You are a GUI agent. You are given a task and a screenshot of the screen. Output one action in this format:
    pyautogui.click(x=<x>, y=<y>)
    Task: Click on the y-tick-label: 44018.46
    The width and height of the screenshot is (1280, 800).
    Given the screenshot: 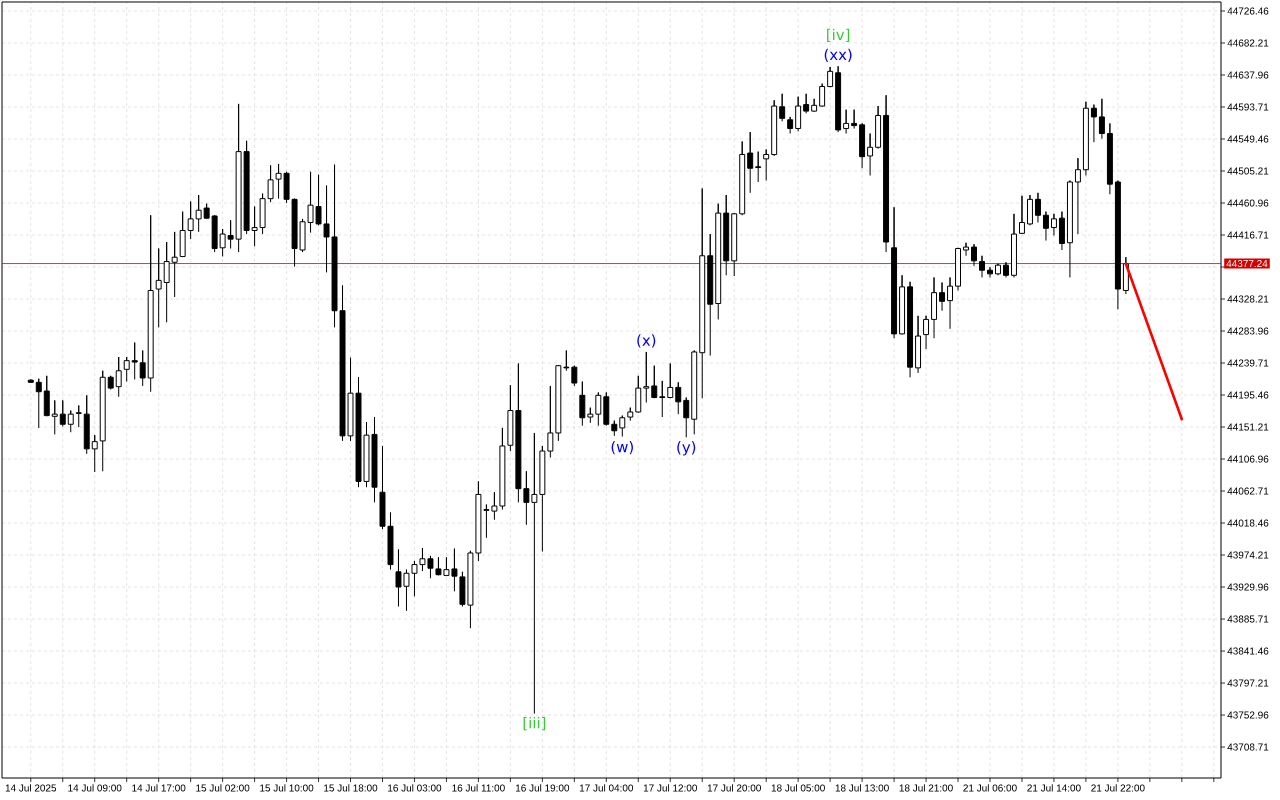 What is the action you would take?
    pyautogui.click(x=1248, y=523)
    